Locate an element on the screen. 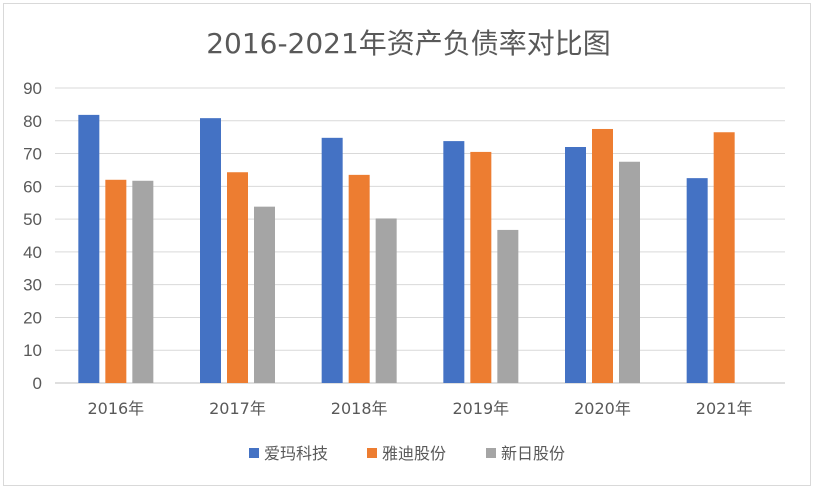 Image resolution: width=817 pixels, height=492 pixels. y-tick-label: 60 is located at coordinates (32, 186).